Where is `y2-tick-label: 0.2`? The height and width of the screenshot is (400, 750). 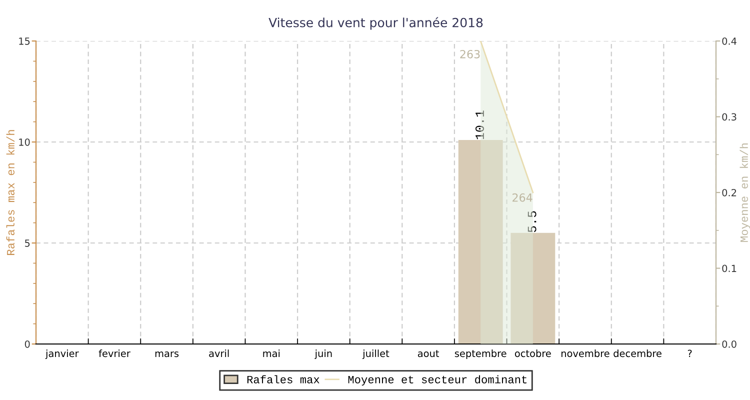
y2-tick-label: 0.2 is located at coordinates (729, 192).